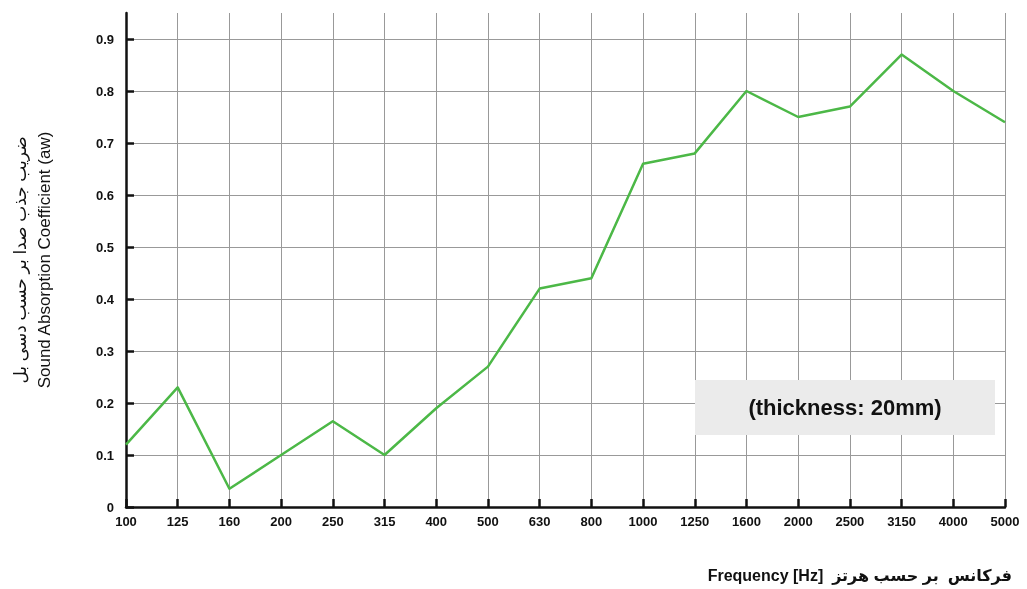  I want to click on x-tick-label: 100, so click(126, 521).